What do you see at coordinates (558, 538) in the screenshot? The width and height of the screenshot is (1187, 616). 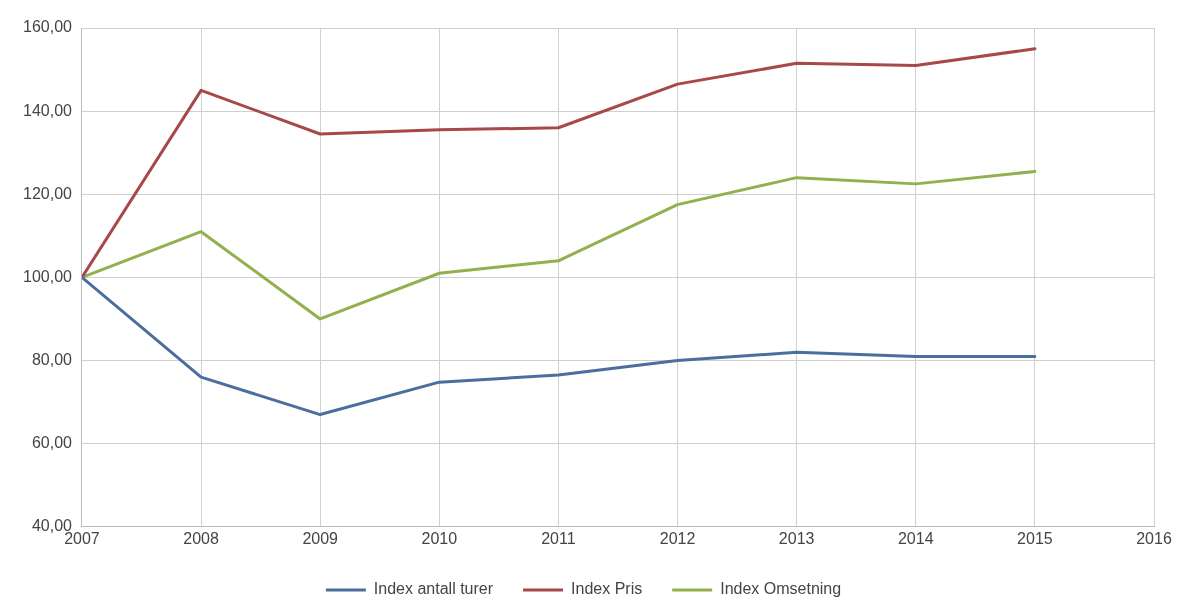 I see `x-tick-label: 2011` at bounding box center [558, 538].